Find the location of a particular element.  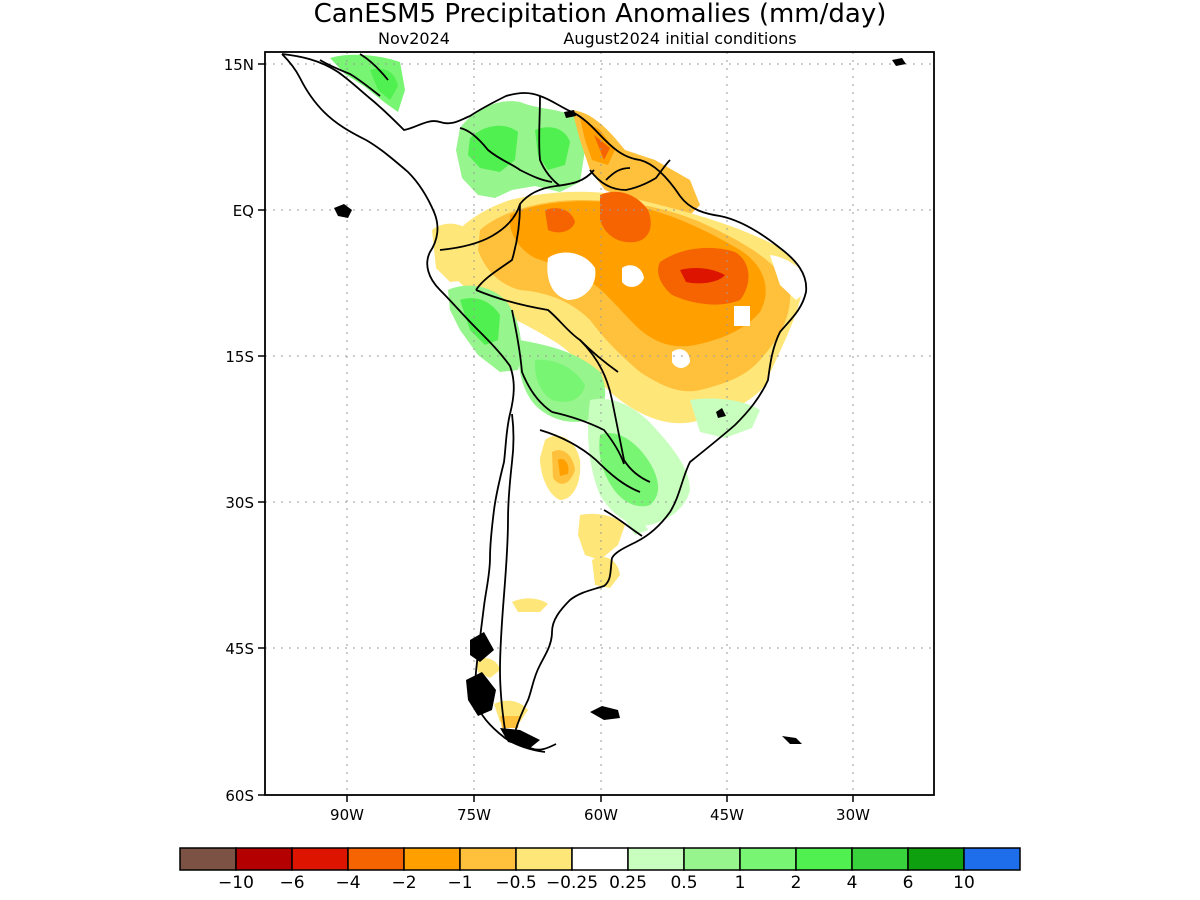

colorbar-tick-label: −4 is located at coordinates (347, 883).